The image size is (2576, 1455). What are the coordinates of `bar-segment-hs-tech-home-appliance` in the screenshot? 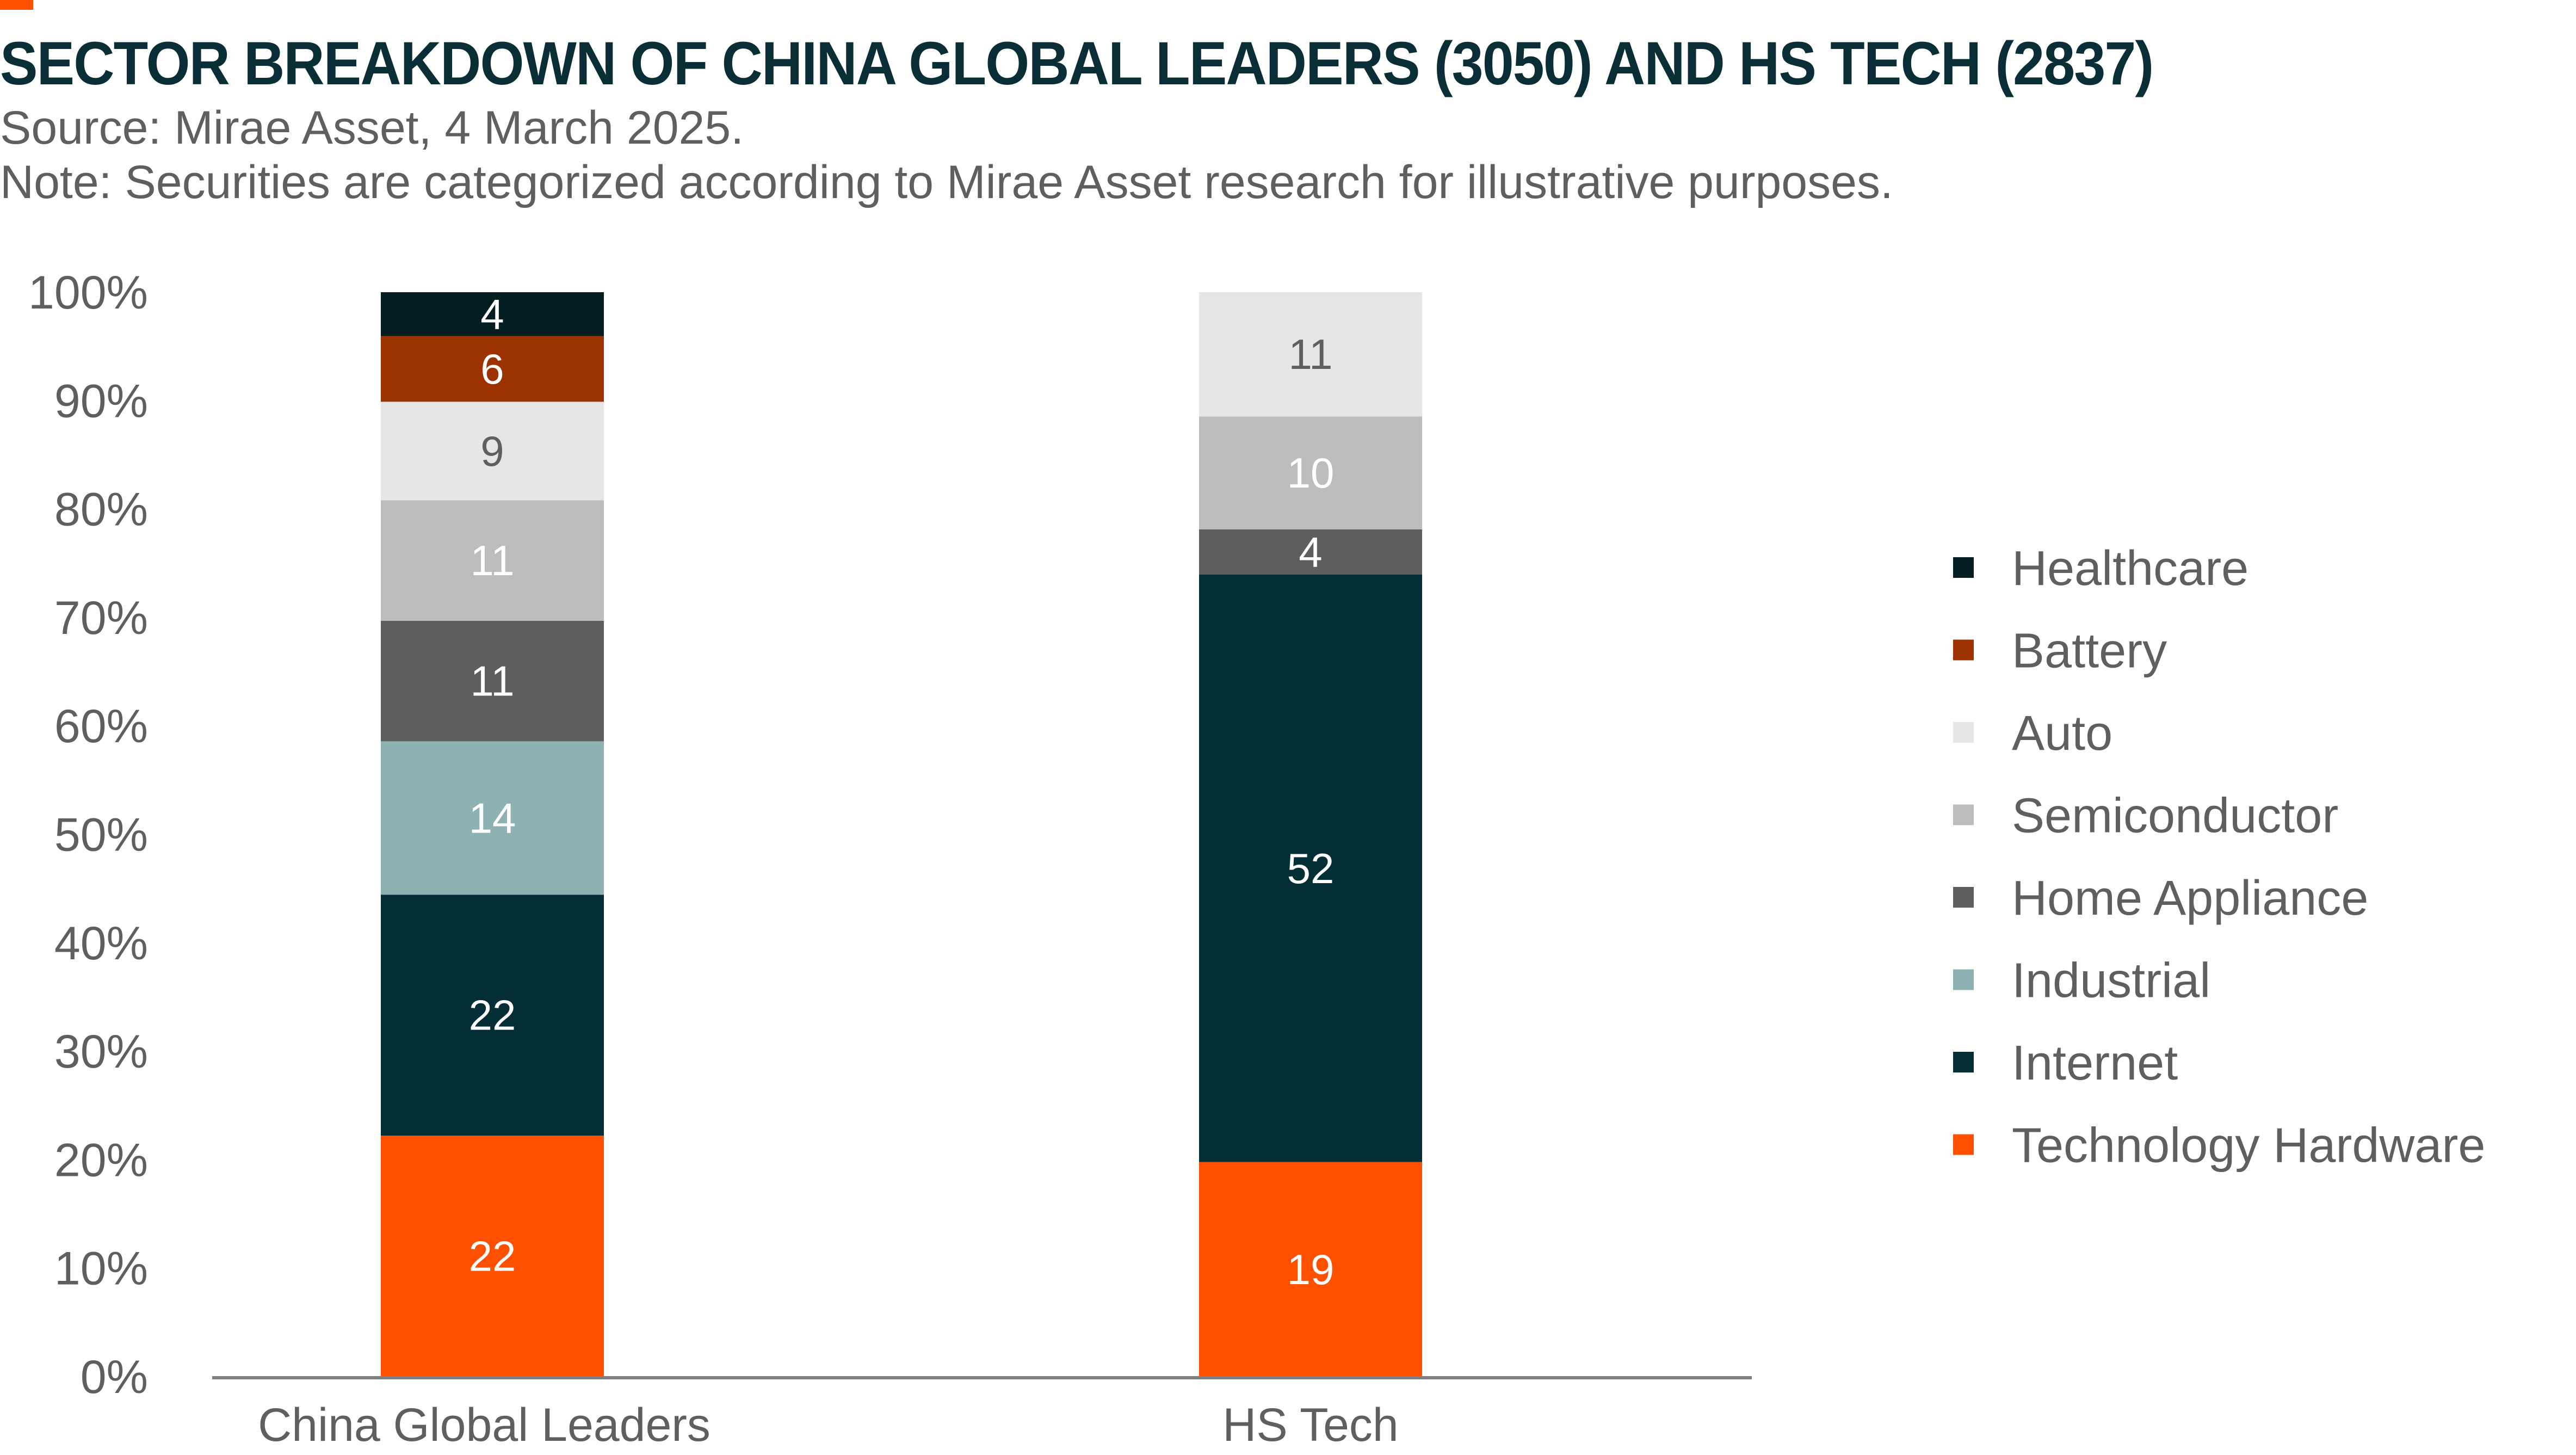 It's located at (1311, 552).